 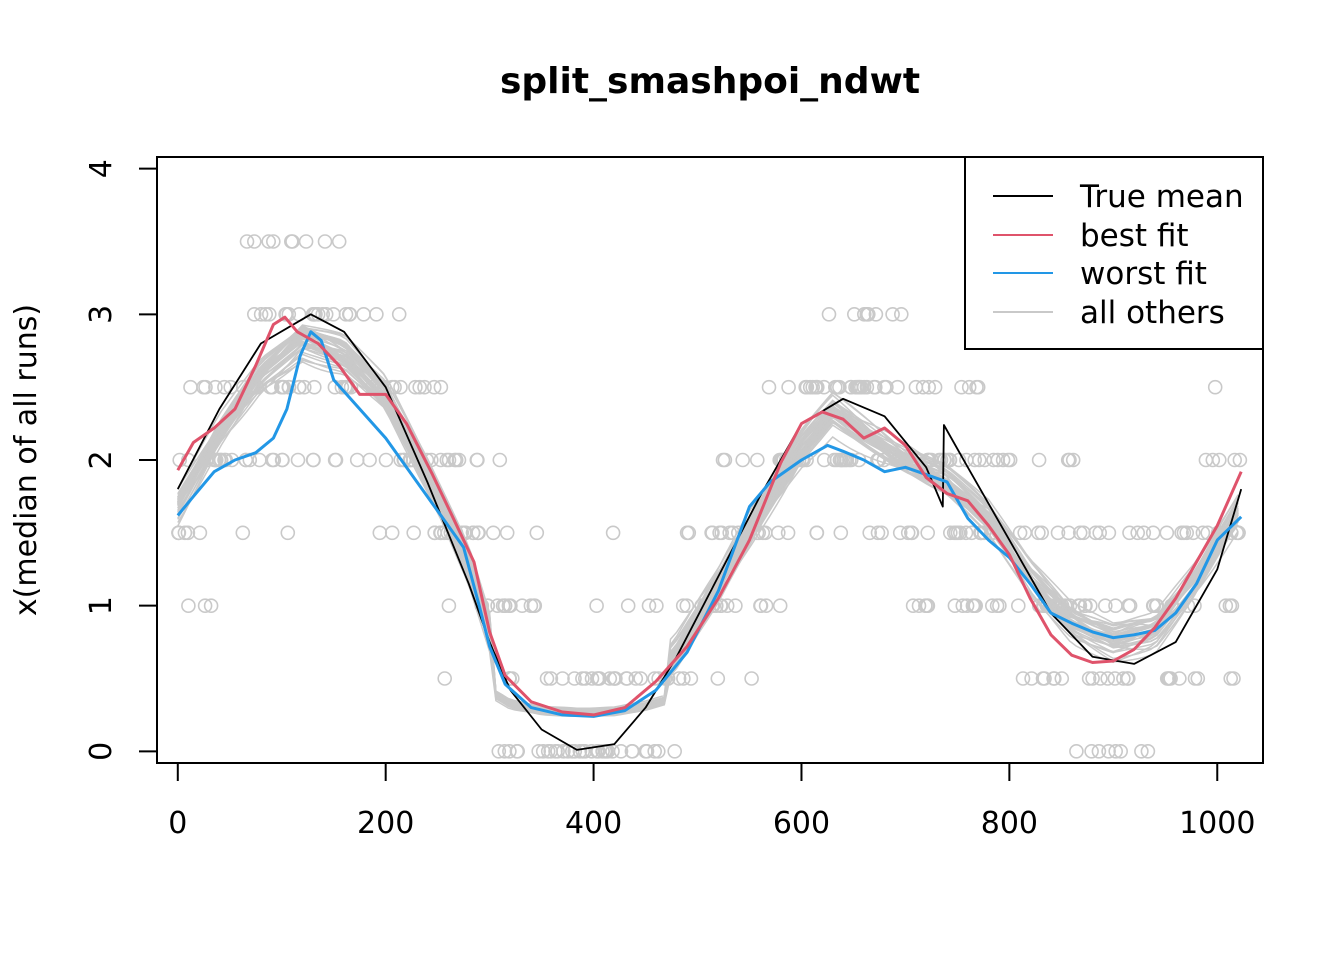 I want to click on y-tick-label: 2, so click(x=101, y=459).